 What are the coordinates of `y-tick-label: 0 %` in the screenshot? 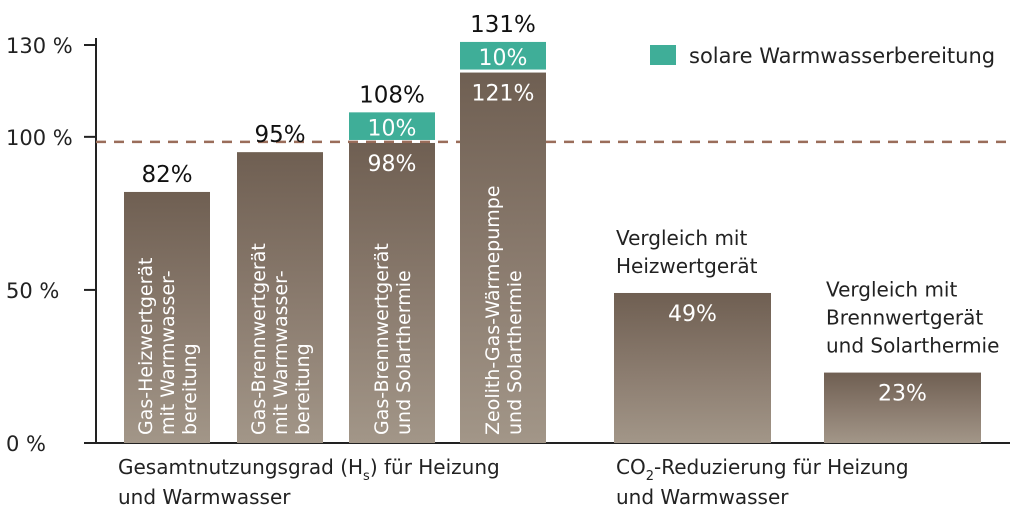 It's located at (26, 444).